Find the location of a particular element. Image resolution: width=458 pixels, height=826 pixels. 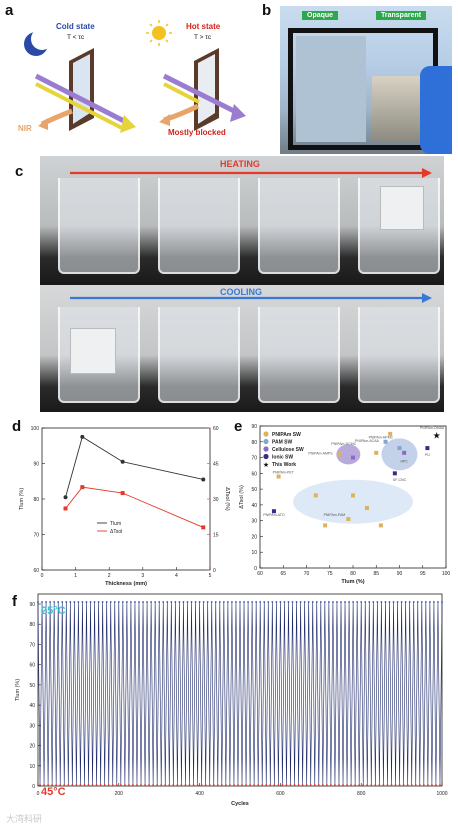

opaque-sample-heating is located at coordinates (402, 208).